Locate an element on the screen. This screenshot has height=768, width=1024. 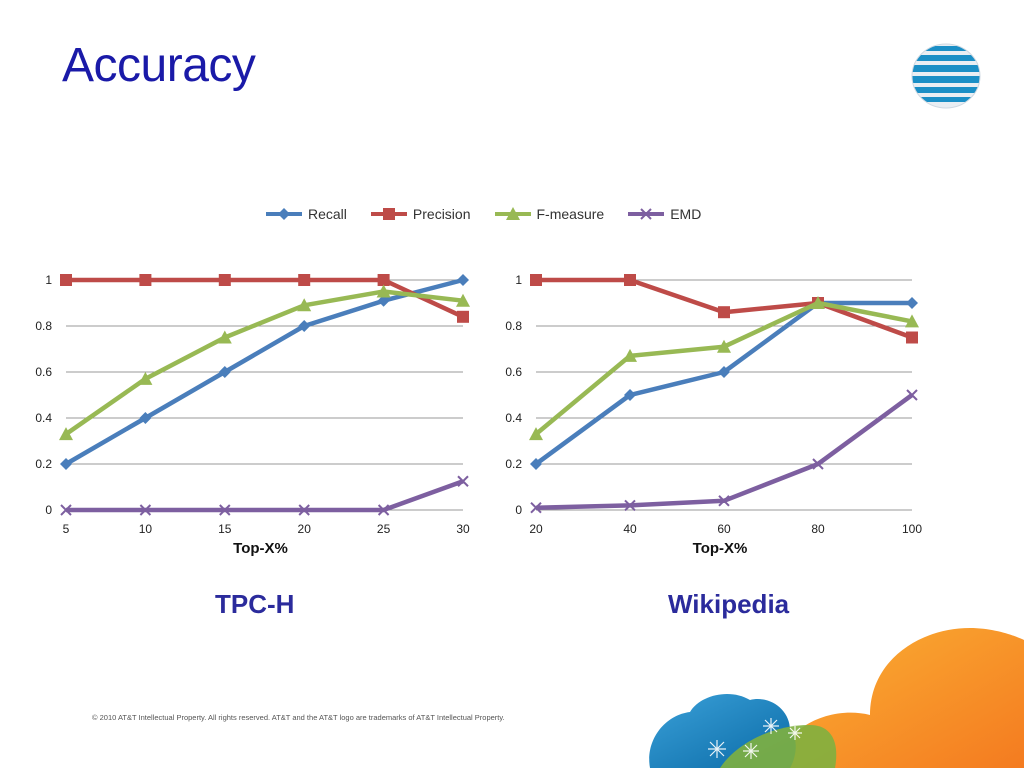
att-globe-logo is located at coordinates (946, 76).